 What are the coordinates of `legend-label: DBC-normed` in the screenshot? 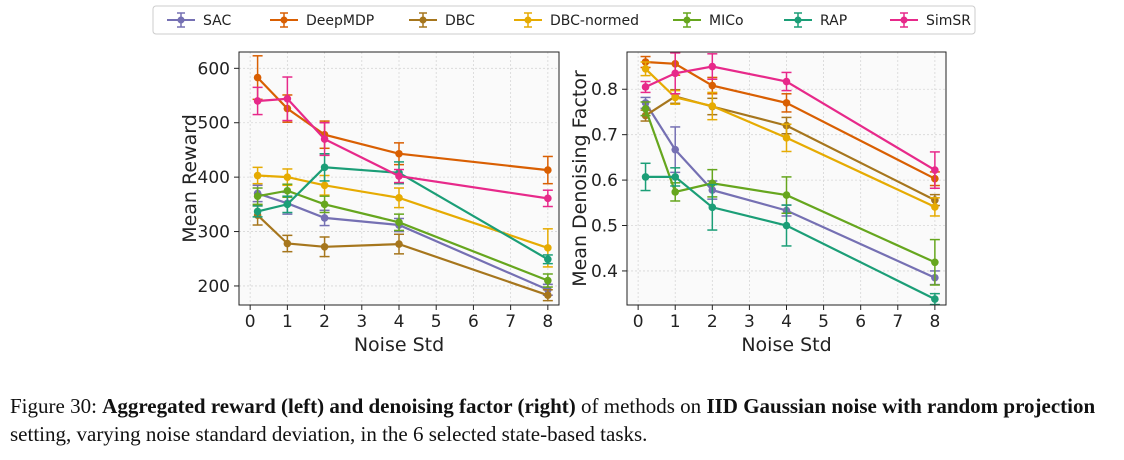 It's located at (594, 21).